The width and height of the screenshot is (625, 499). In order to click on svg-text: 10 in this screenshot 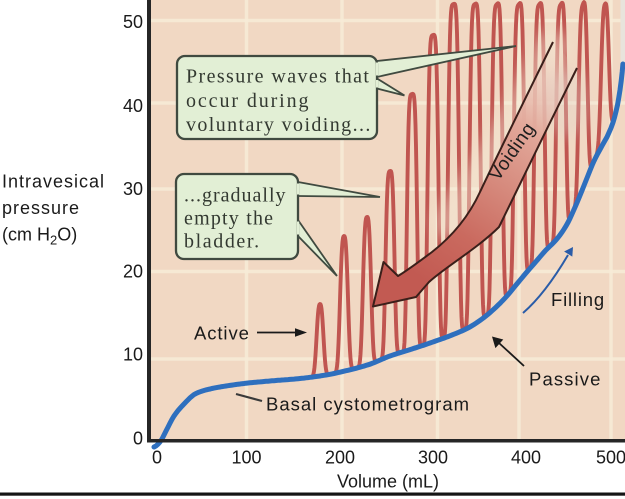, I will do `click(133, 355)`.